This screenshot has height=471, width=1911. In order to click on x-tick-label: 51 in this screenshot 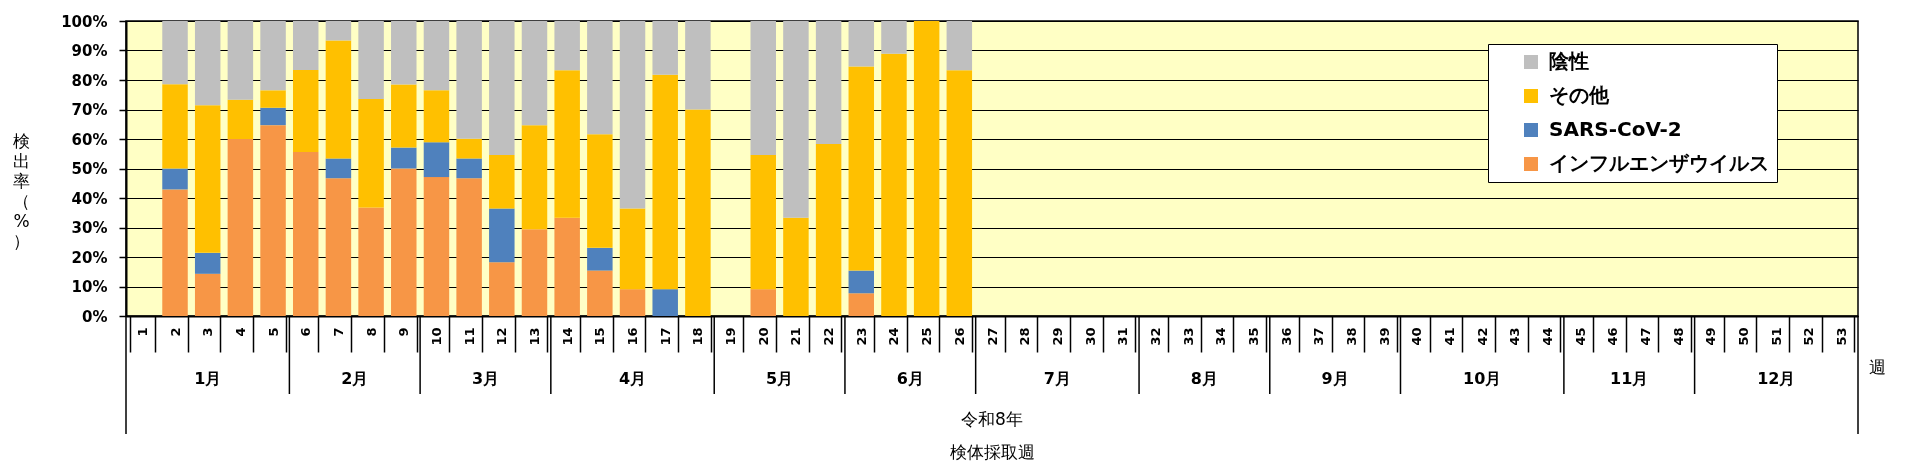, I will do `click(1776, 336)`.